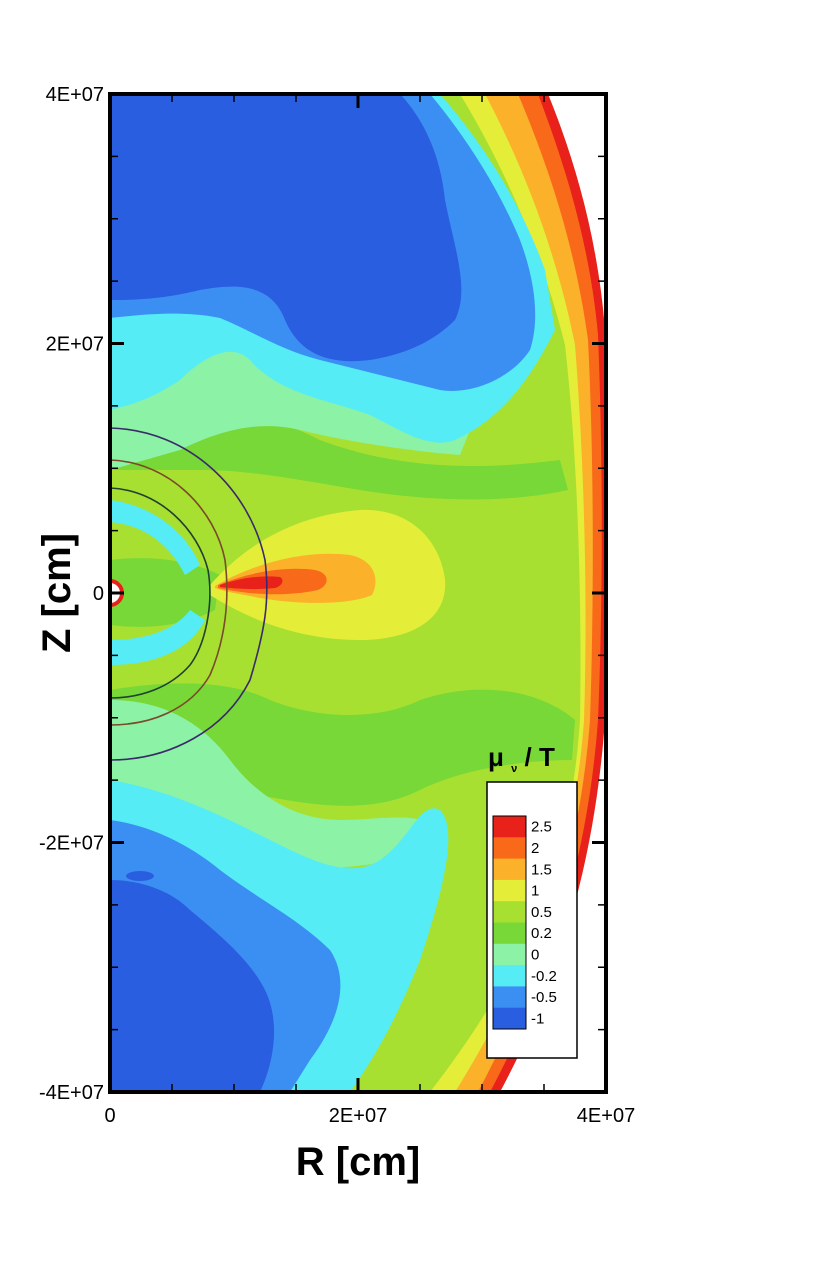 This screenshot has width=830, height=1271. I want to click on legend-title-subscript: ν, so click(514, 769).